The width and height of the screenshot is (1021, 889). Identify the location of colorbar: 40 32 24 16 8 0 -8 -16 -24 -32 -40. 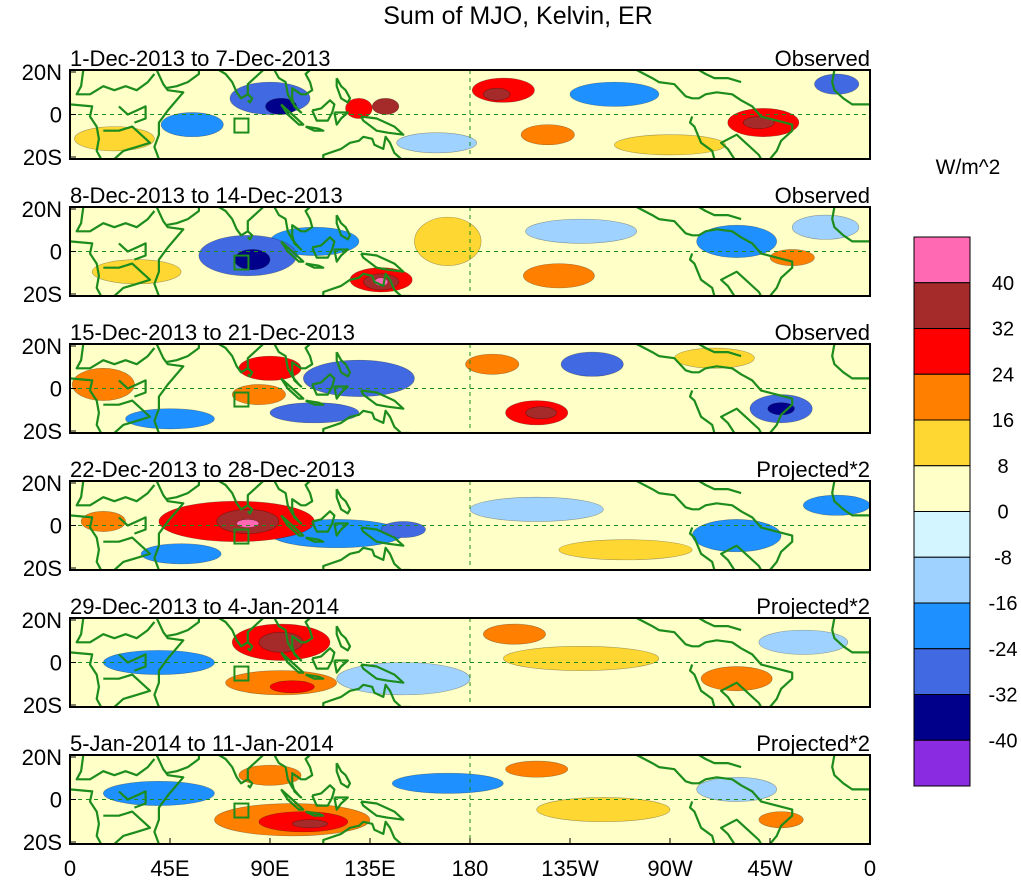
(965, 511).